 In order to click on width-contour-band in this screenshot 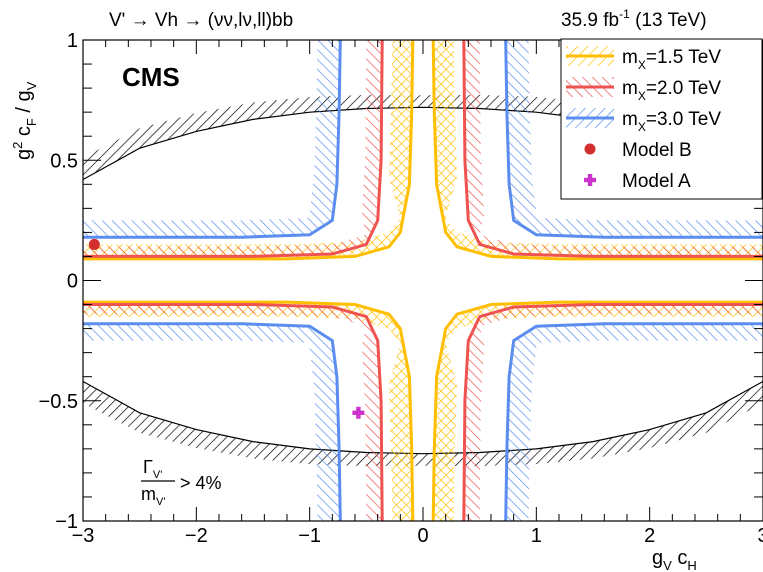, I will do `click(423, 424)`.